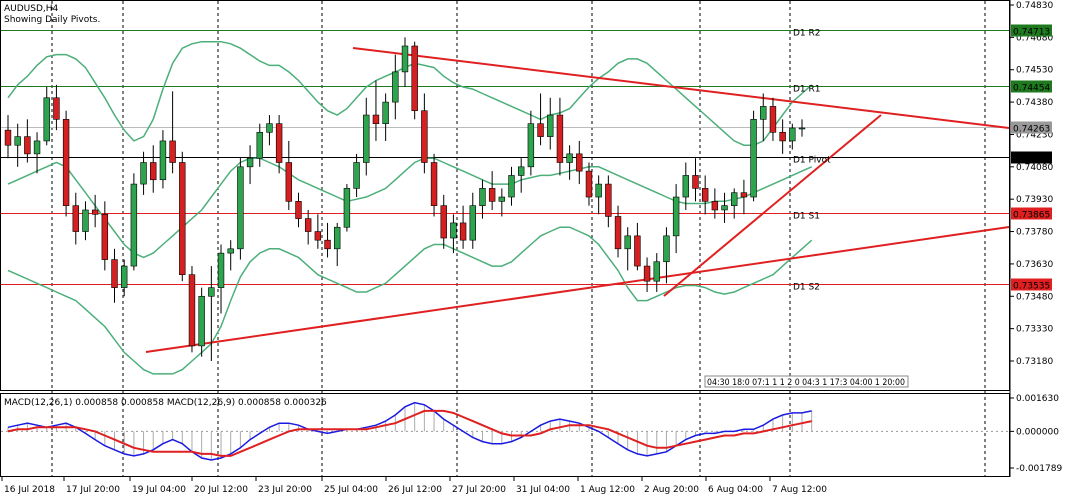 This screenshot has width=1066, height=499. Describe the element at coordinates (1031, 168) in the screenshot. I see `price-tick: 0.74080` at that location.